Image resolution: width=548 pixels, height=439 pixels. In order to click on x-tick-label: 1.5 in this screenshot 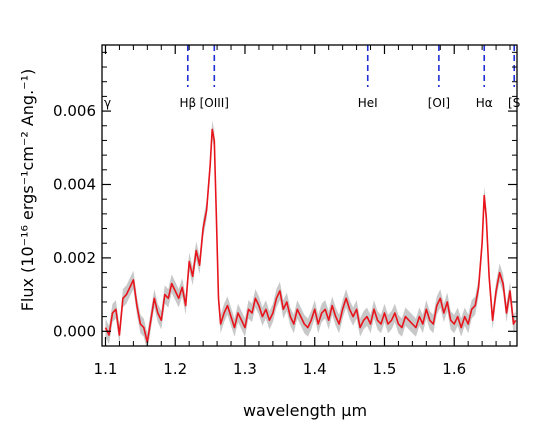, I will do `click(385, 369)`.